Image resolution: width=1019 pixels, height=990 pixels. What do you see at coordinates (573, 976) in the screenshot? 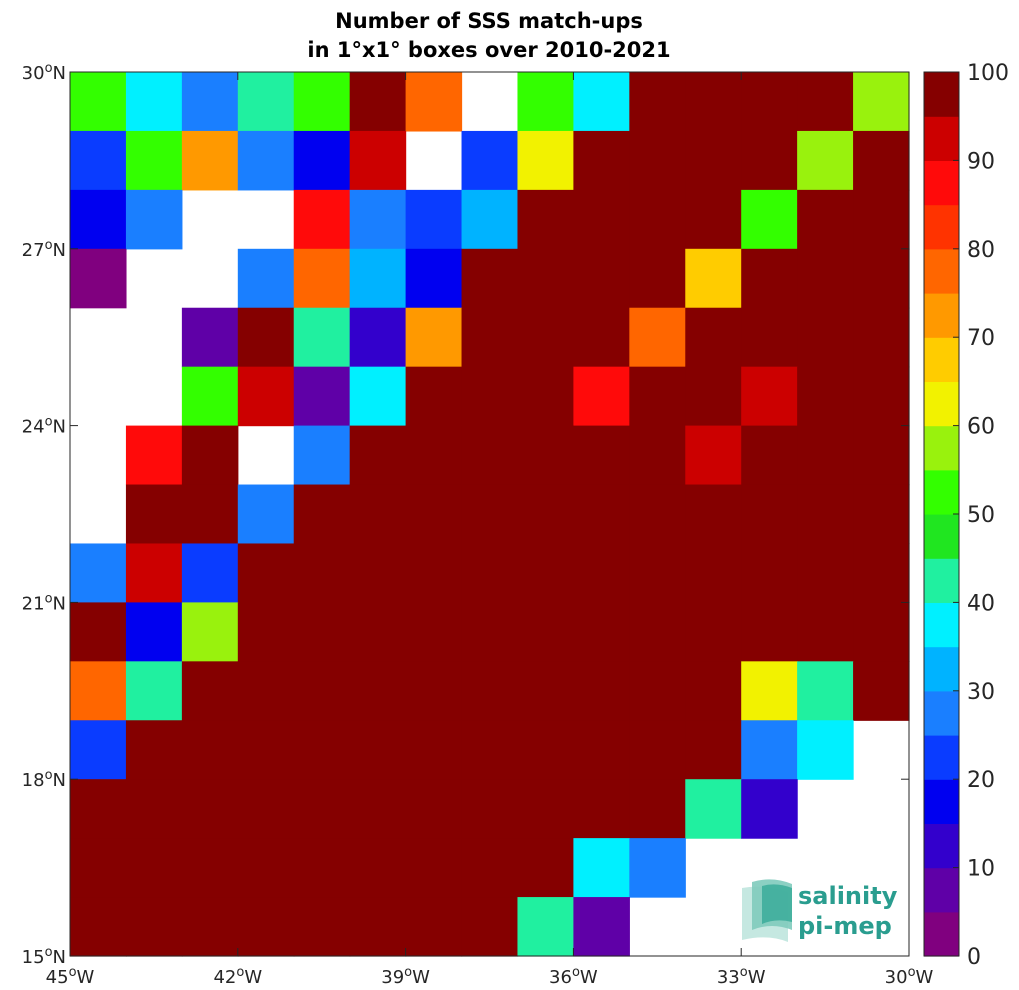
I see `x-tick-label: 36oW` at bounding box center [573, 976].